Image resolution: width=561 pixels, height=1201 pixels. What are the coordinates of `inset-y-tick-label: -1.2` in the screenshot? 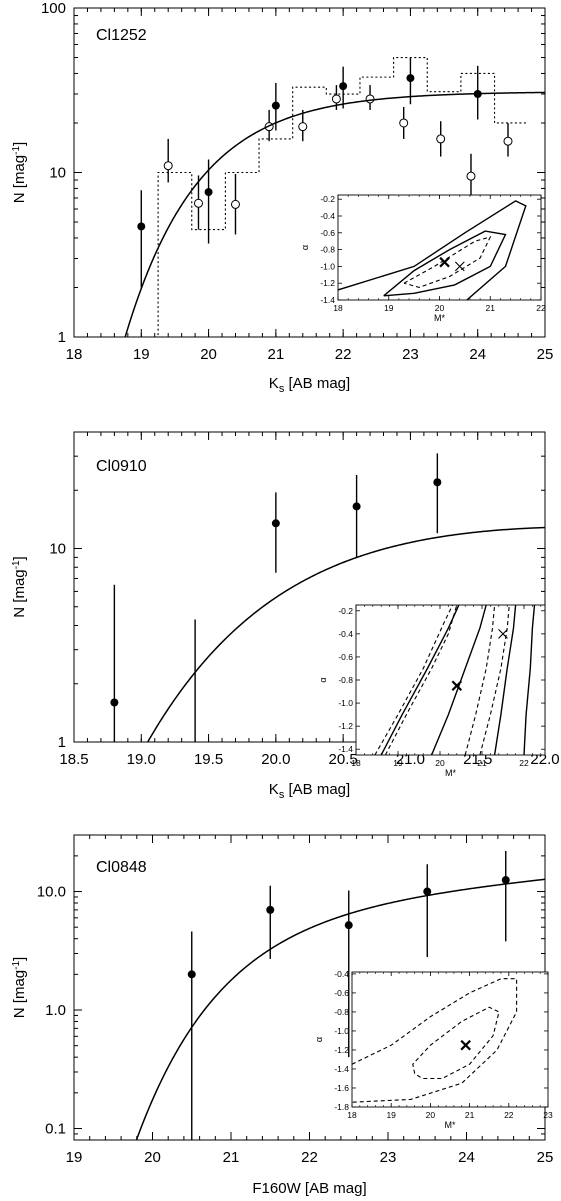 It's located at (345, 726).